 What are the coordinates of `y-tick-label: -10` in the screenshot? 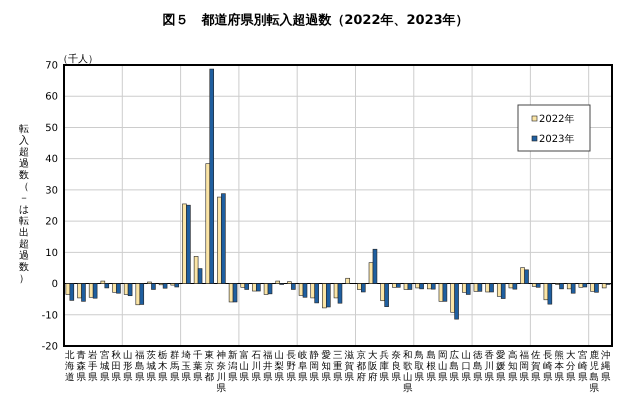 It's located at (50, 316).